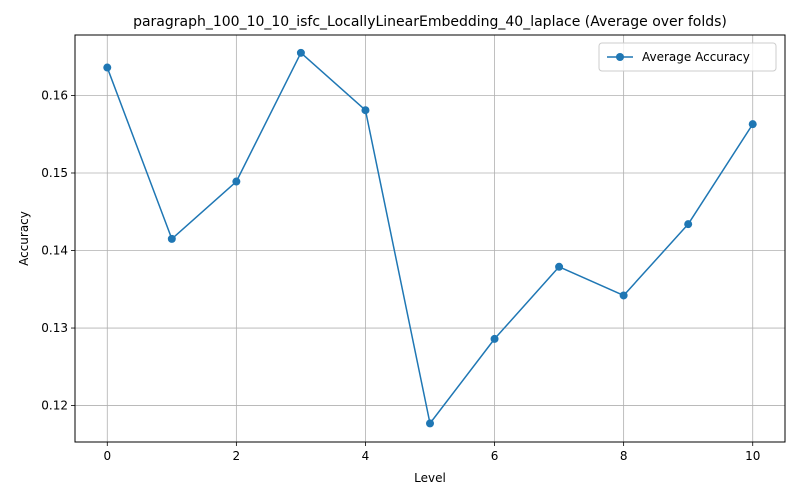  Describe the element at coordinates (430, 478) in the screenshot. I see `x-axis-label: Level` at that location.